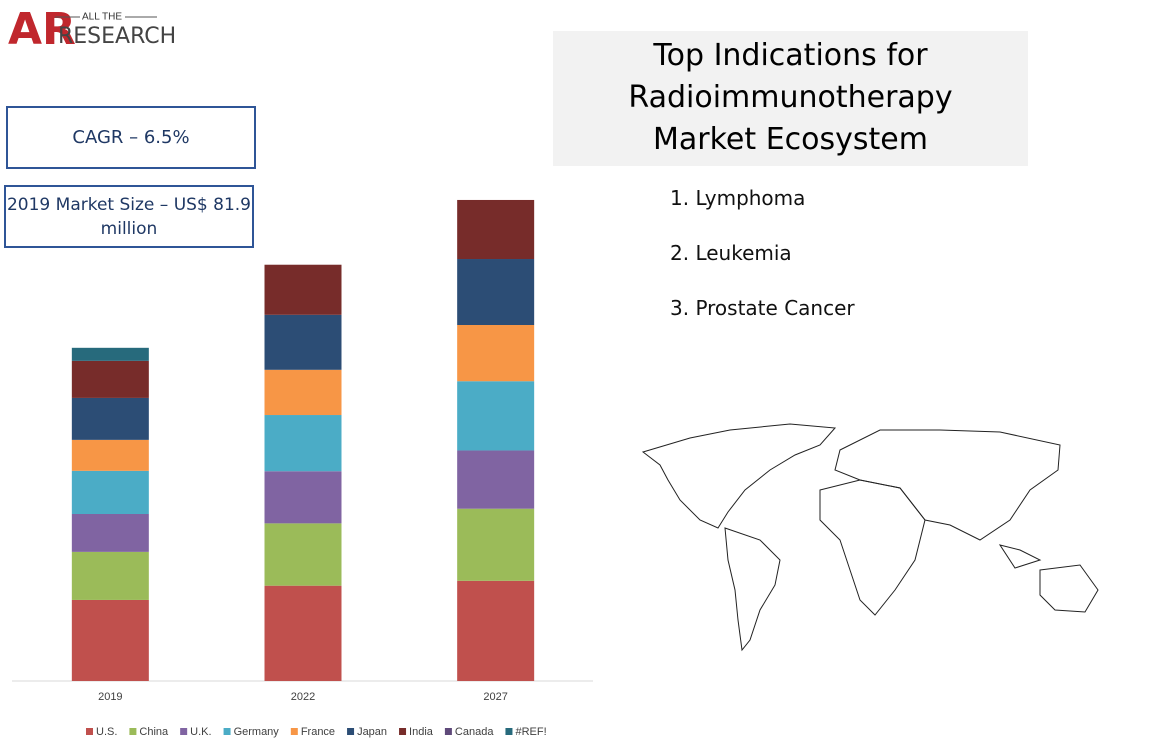  What do you see at coordinates (110, 697) in the screenshot?
I see `x-tick-label: 2019` at bounding box center [110, 697].